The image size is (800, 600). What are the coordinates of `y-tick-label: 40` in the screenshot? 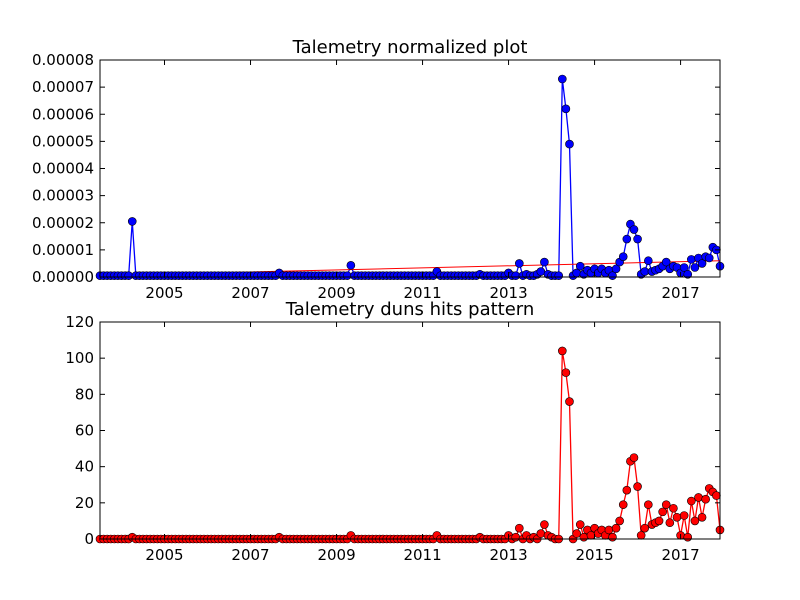 It's located at (84, 467).